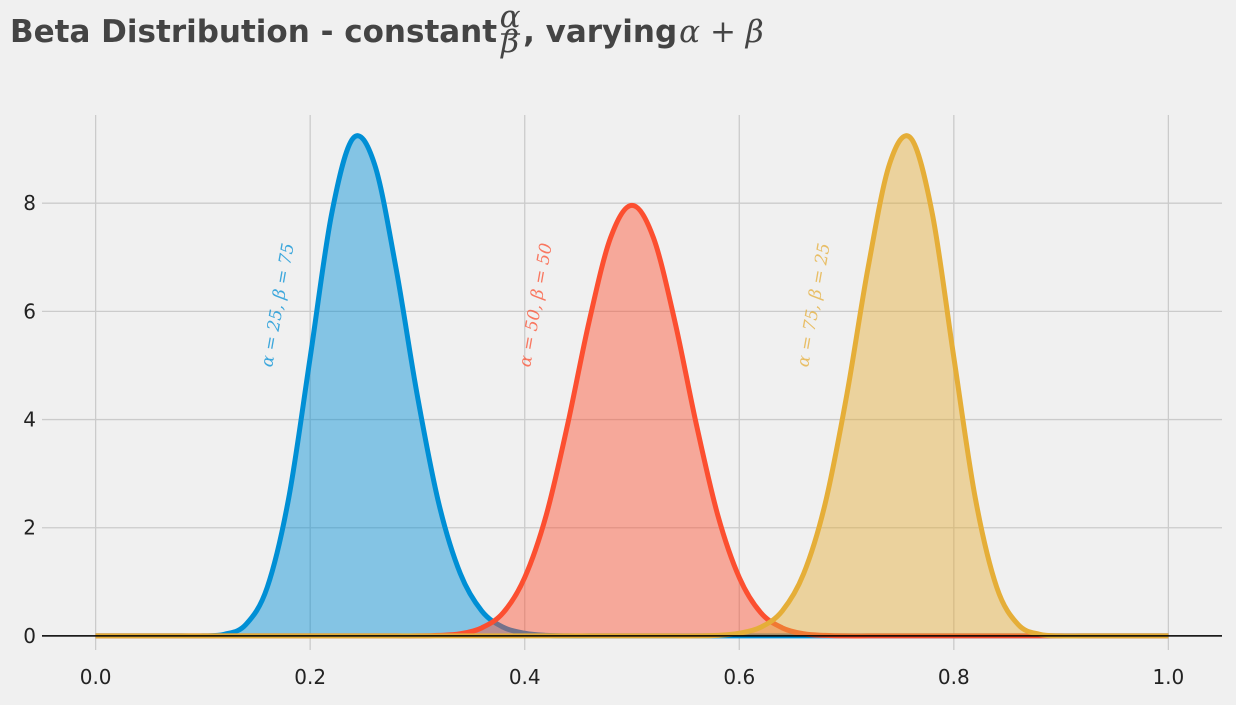 The height and width of the screenshot is (705, 1236). What do you see at coordinates (509, 42) in the screenshot?
I see `title-fraction-denominator: β` at bounding box center [509, 42].